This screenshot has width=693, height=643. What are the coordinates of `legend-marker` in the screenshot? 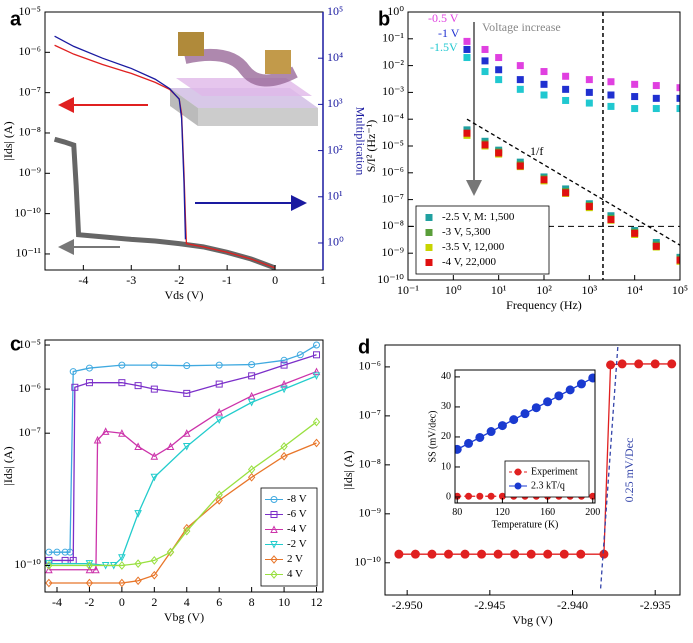 It's located at (274, 574).